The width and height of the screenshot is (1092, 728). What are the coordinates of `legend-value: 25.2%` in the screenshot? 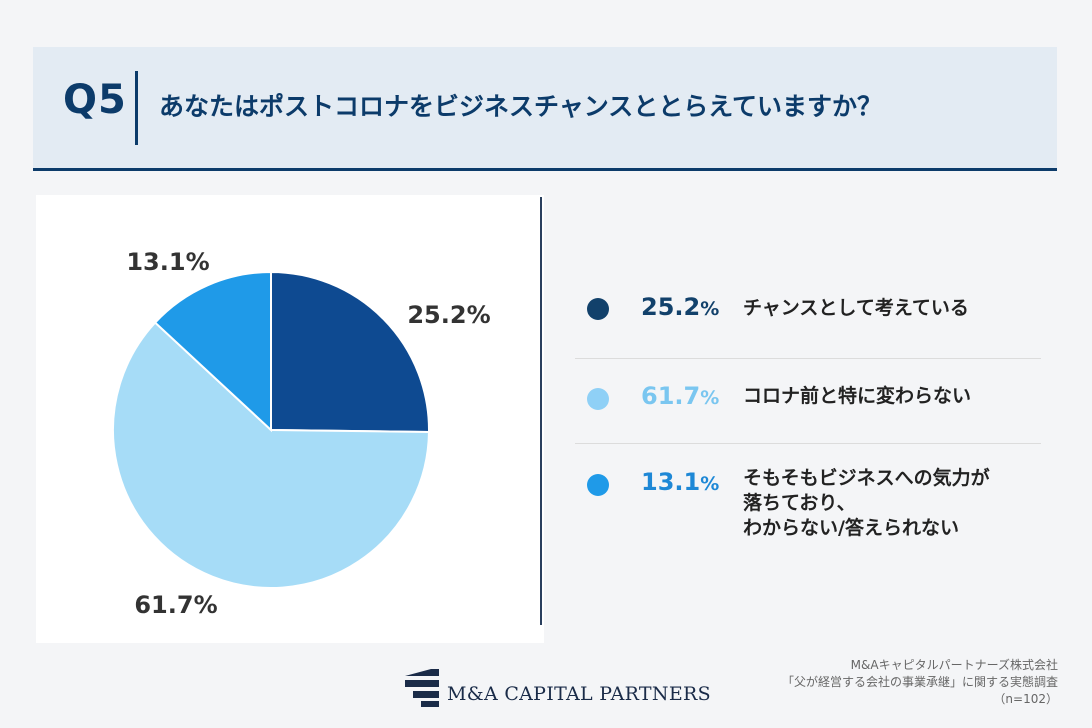 It's located at (680, 307).